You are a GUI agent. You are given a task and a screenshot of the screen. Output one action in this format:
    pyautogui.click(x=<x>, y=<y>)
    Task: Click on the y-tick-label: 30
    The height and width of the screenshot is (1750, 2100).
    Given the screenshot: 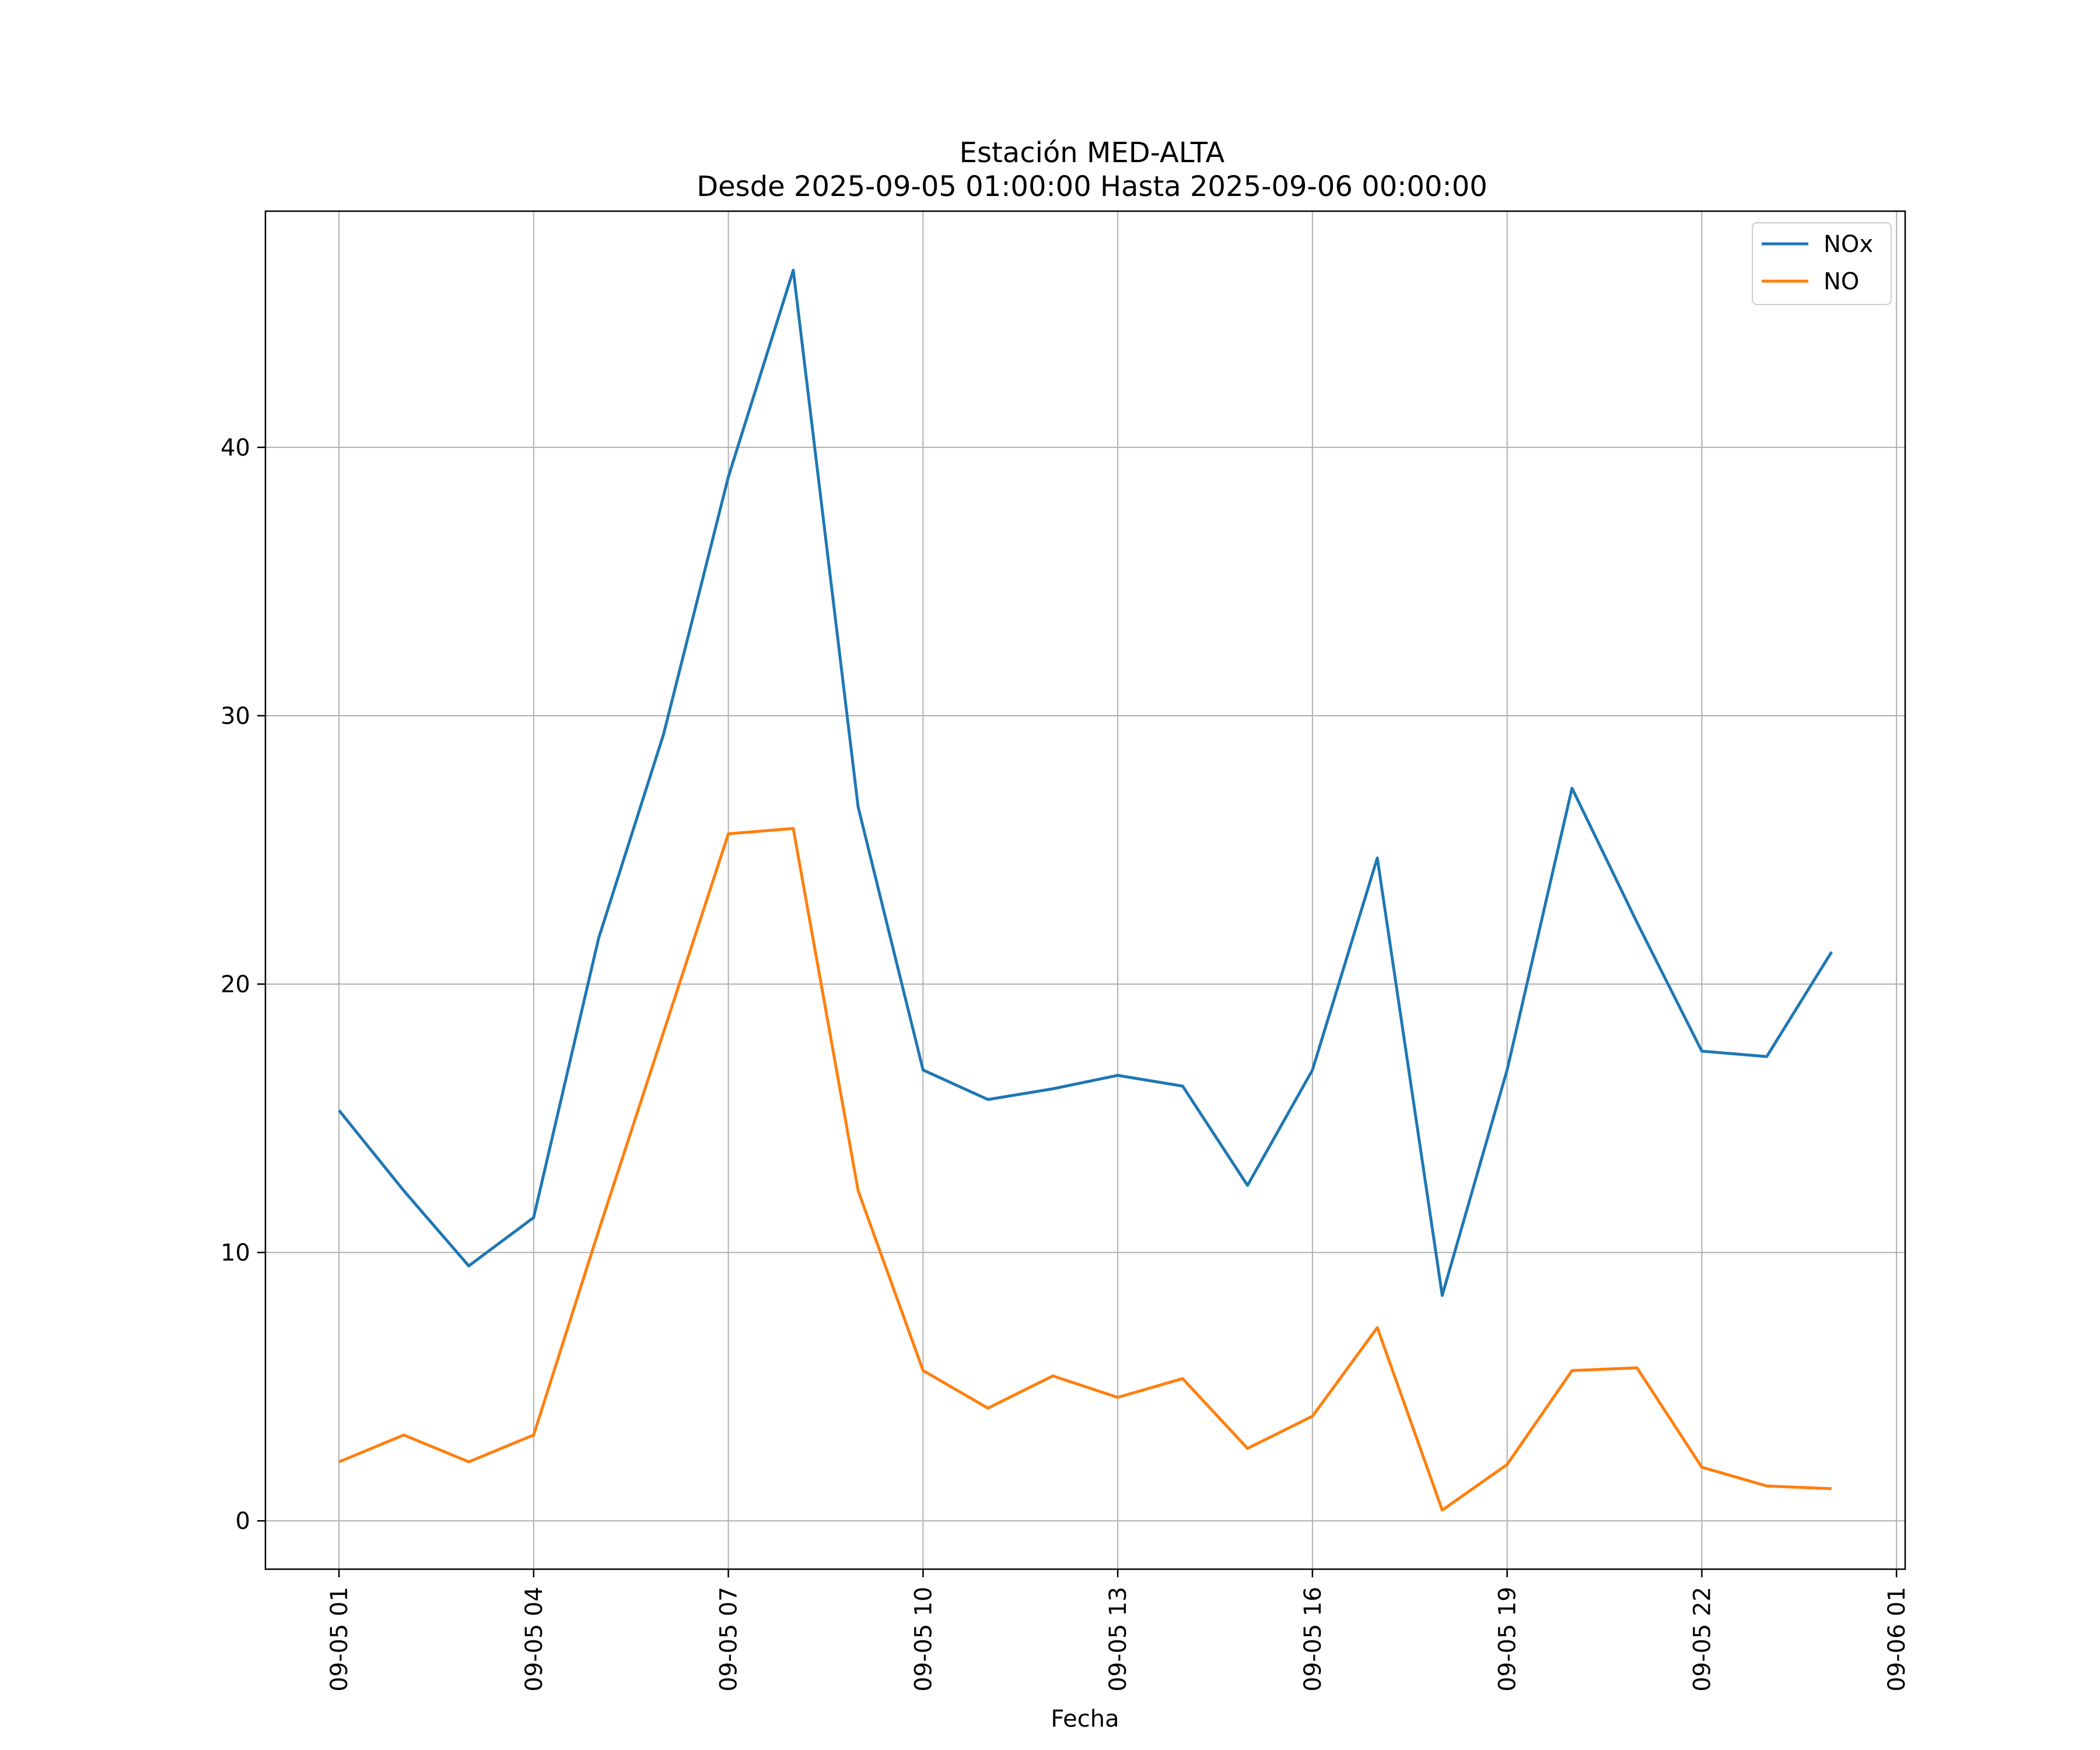 What is the action you would take?
    pyautogui.click(x=235, y=716)
    